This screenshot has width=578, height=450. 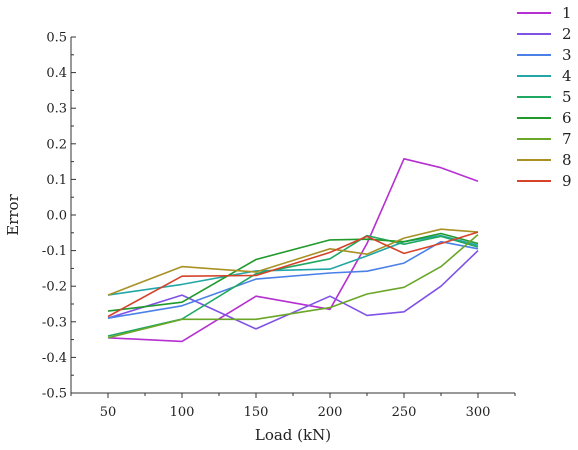 What do you see at coordinates (567, 13) in the screenshot?
I see `legend-label-1: 1` at bounding box center [567, 13].